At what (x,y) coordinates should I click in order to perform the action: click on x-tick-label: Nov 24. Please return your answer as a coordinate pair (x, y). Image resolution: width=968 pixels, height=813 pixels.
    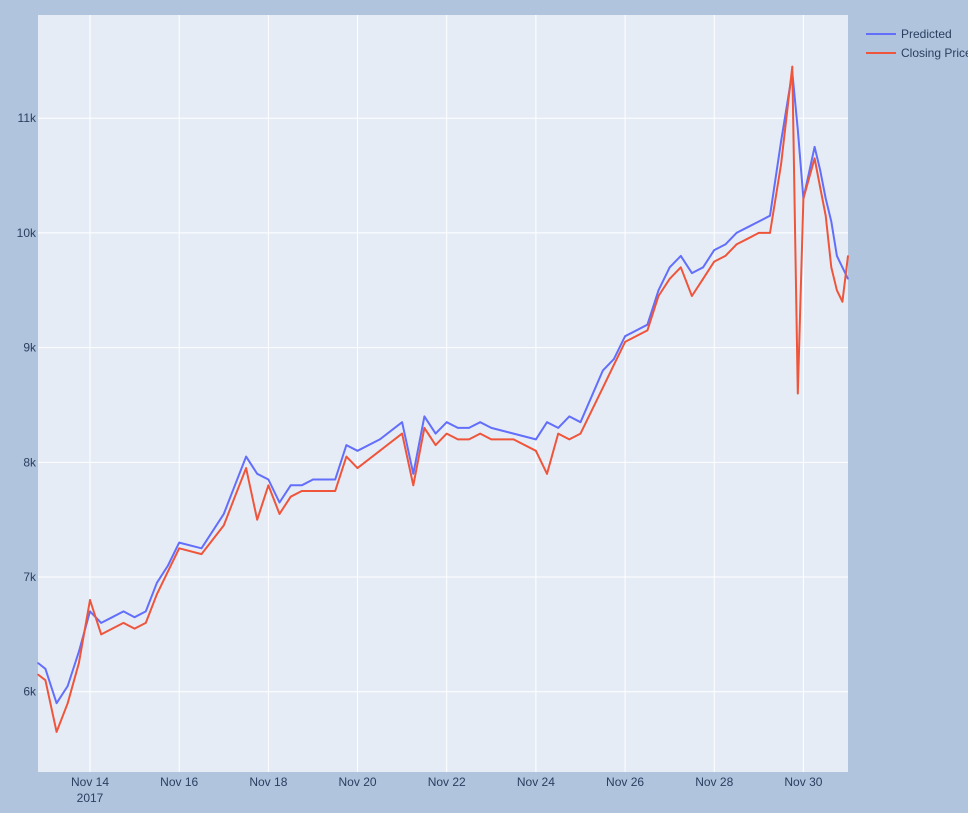
    Looking at the image, I should click on (536, 782).